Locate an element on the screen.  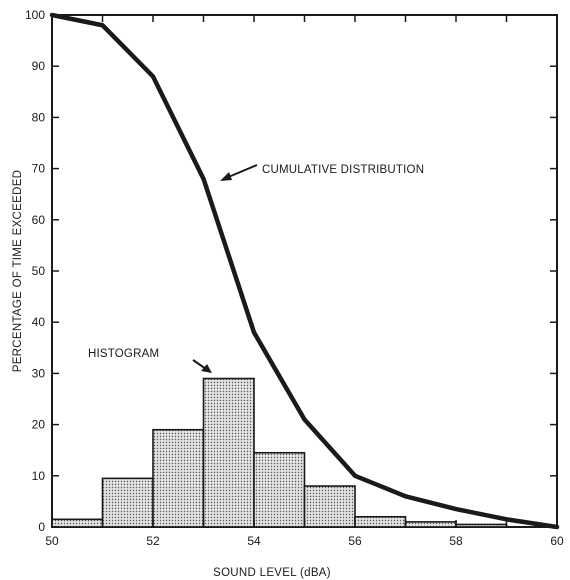
histogram-label: HISTOGRAM is located at coordinates (123, 354).